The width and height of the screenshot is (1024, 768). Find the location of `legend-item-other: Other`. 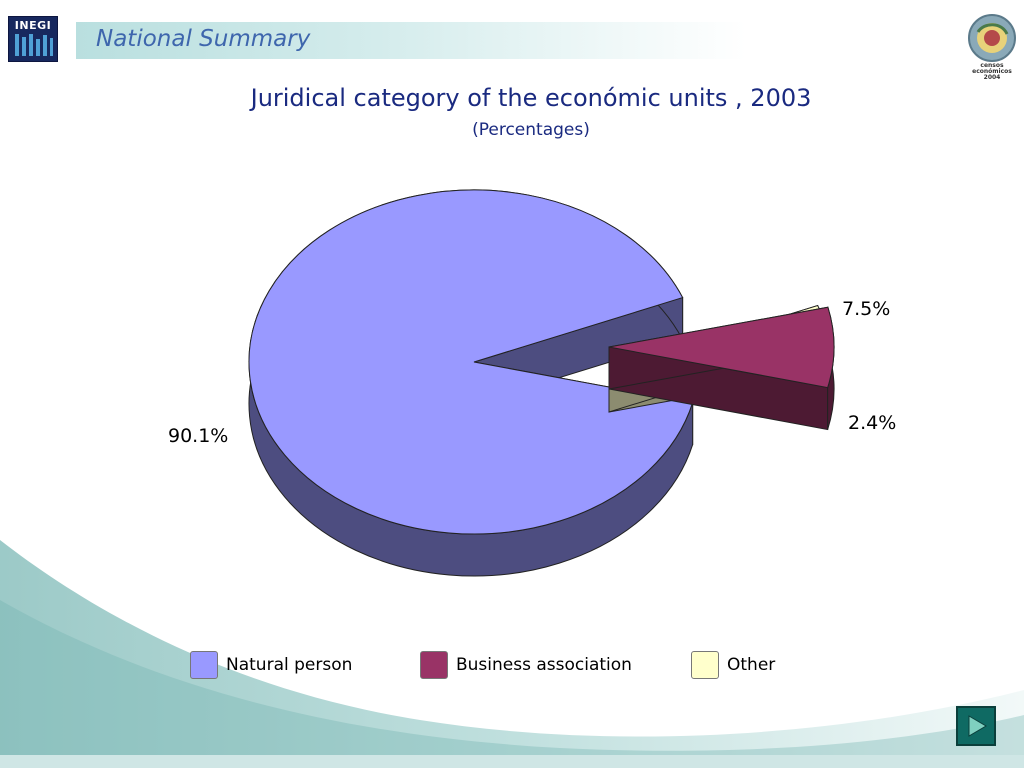

legend-item-other: Other is located at coordinates (733, 665).